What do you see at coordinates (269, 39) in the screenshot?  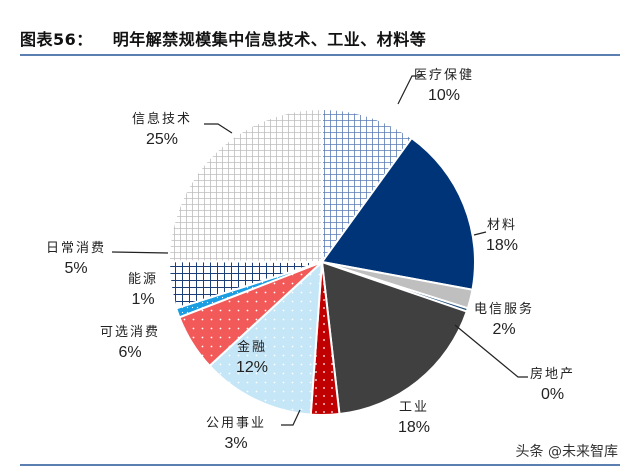 I see `figure-title-text: 明年解禁规模集中信息技术、工业、材料等` at bounding box center [269, 39].